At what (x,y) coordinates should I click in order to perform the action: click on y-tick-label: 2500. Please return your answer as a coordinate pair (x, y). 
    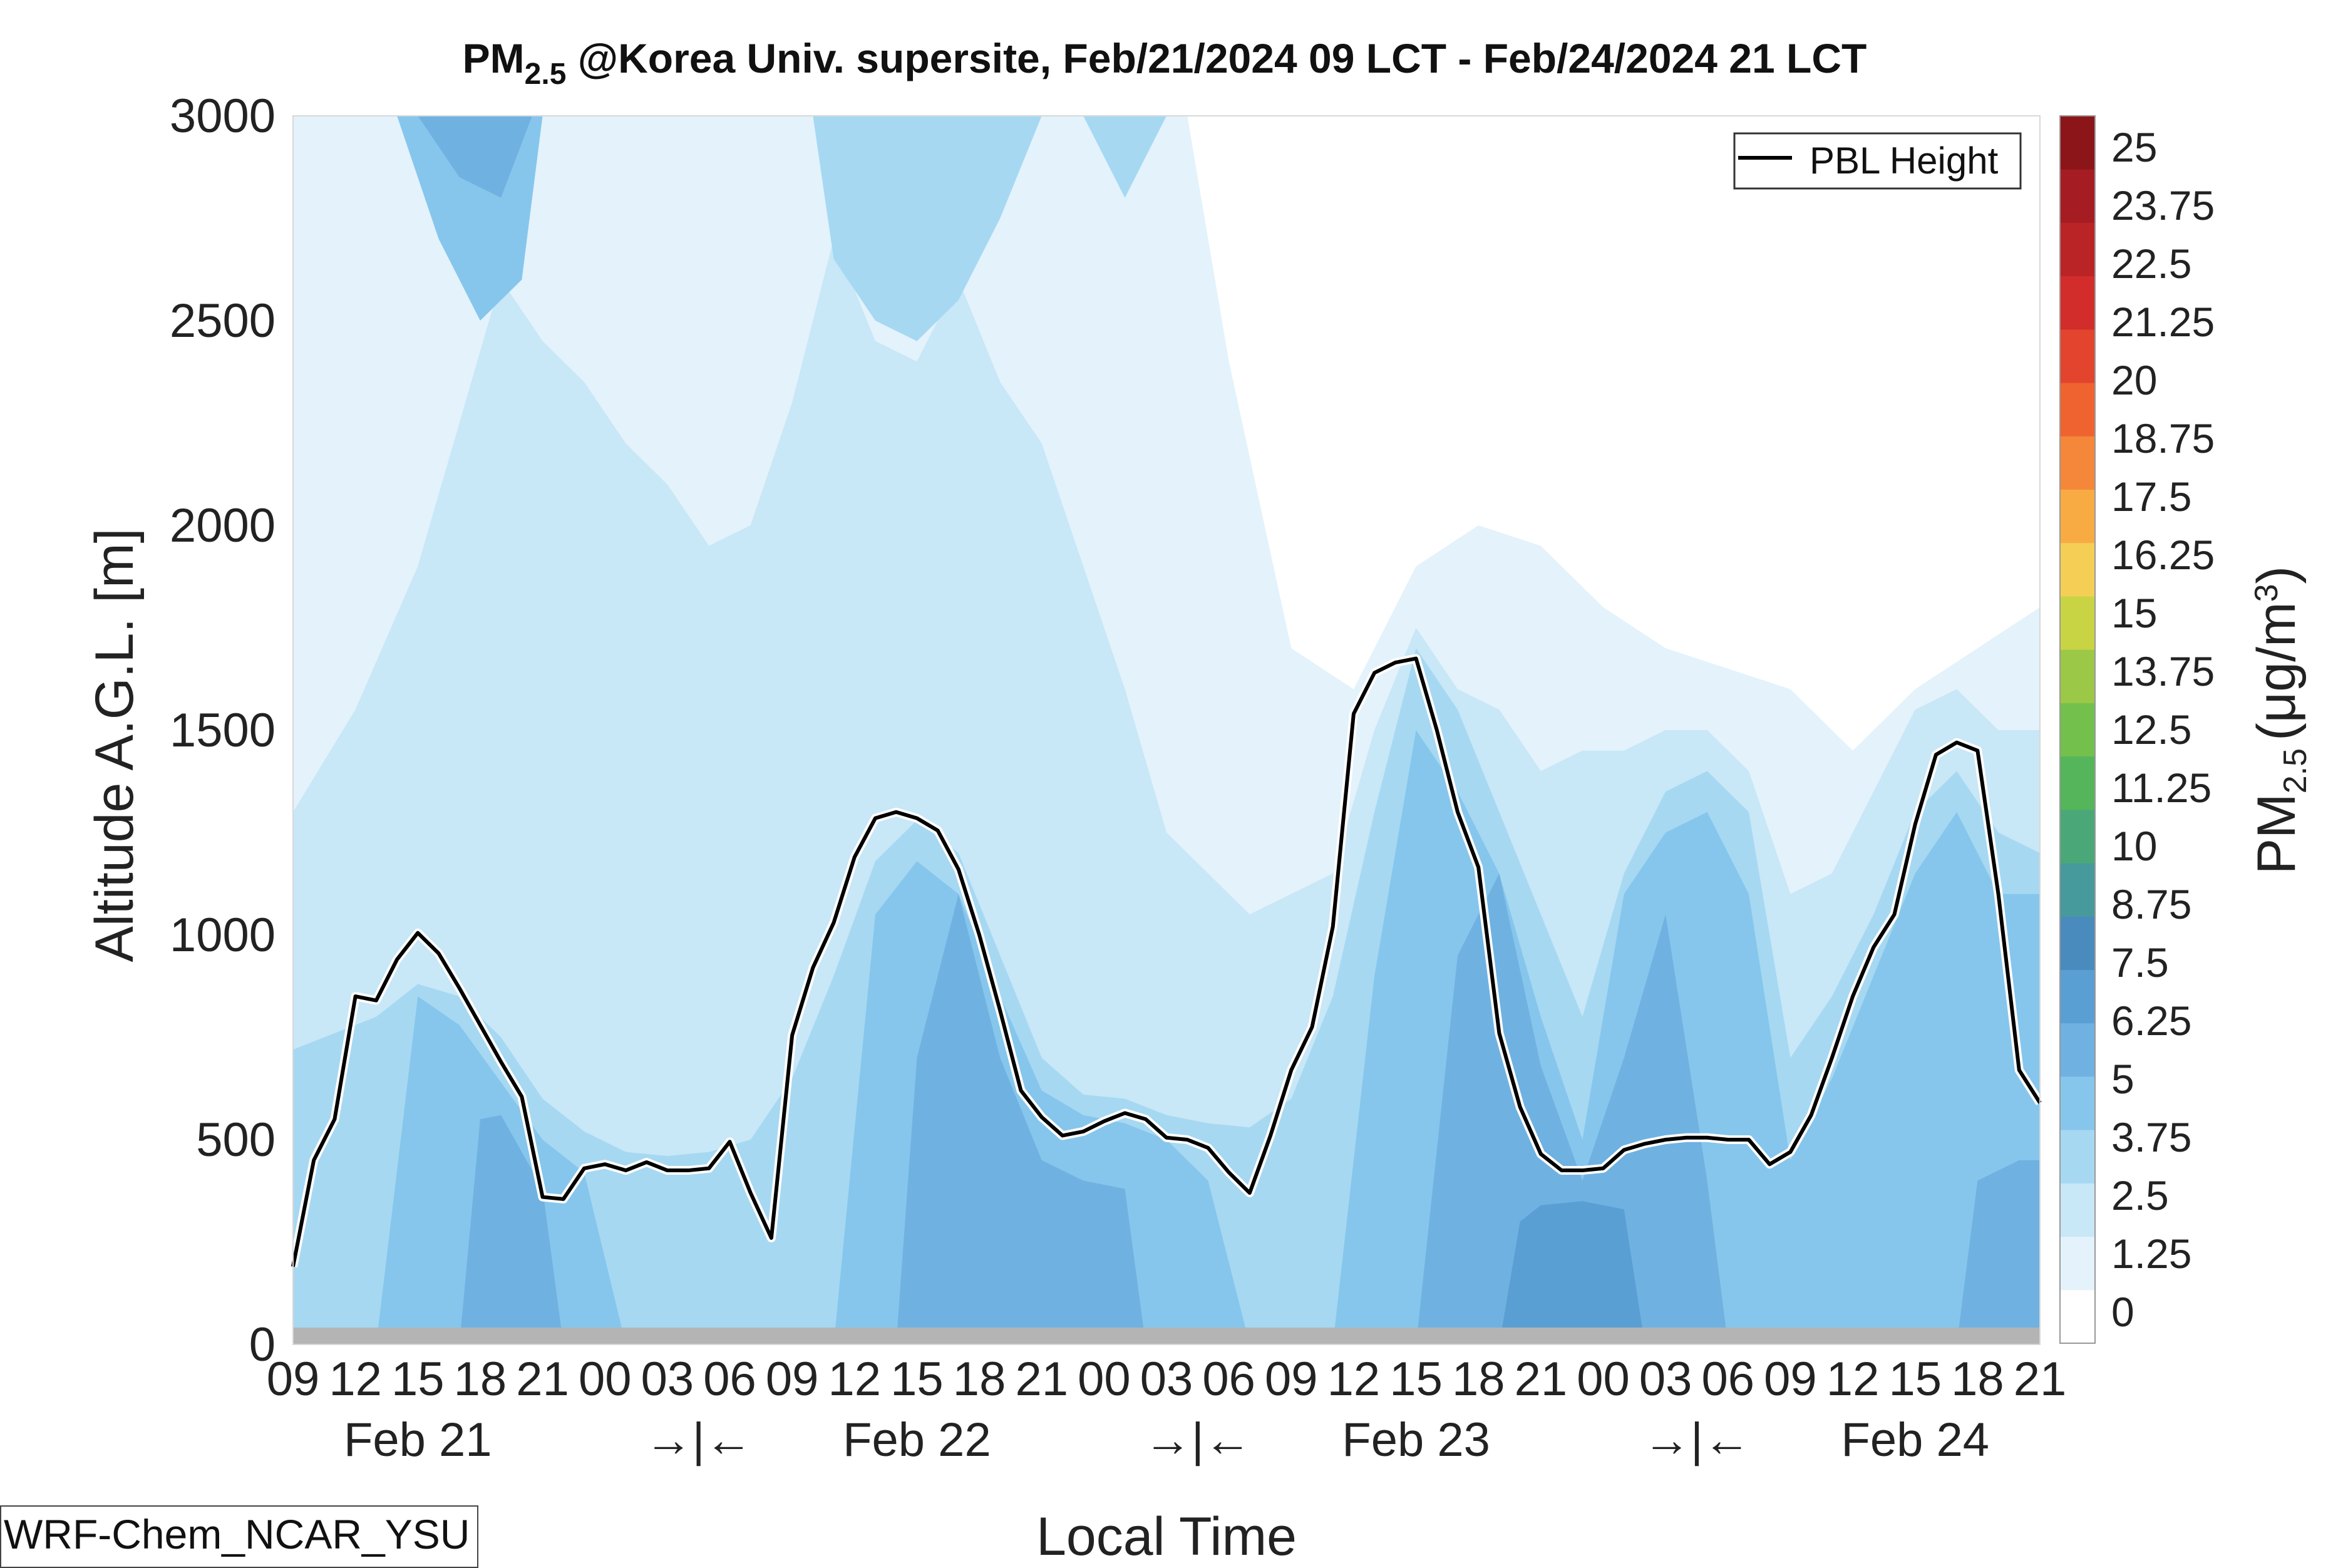
    Looking at the image, I should click on (222, 321).